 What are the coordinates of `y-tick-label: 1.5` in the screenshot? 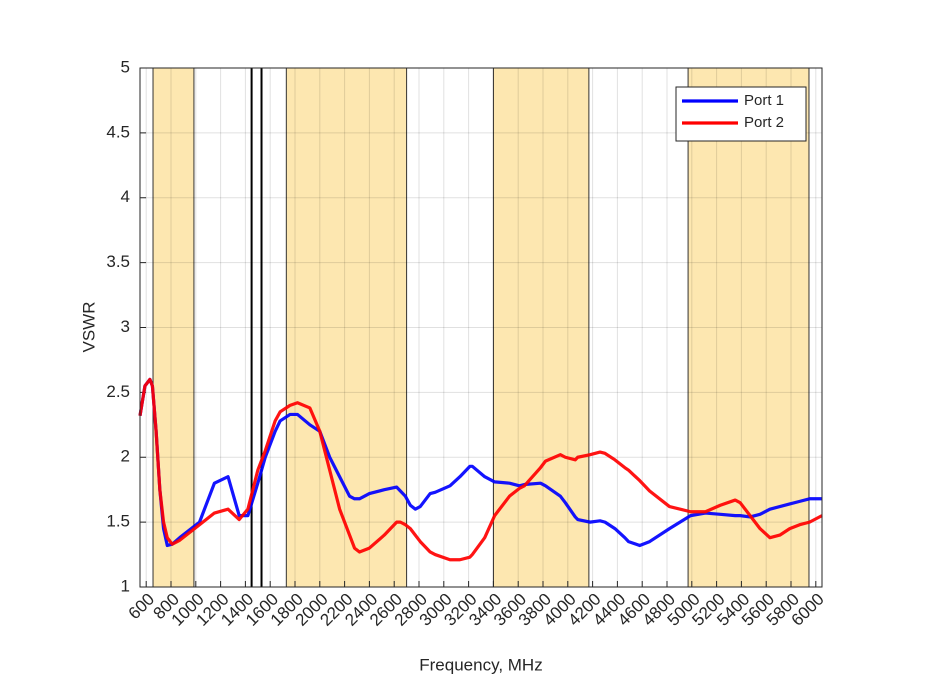 It's located at (118, 521).